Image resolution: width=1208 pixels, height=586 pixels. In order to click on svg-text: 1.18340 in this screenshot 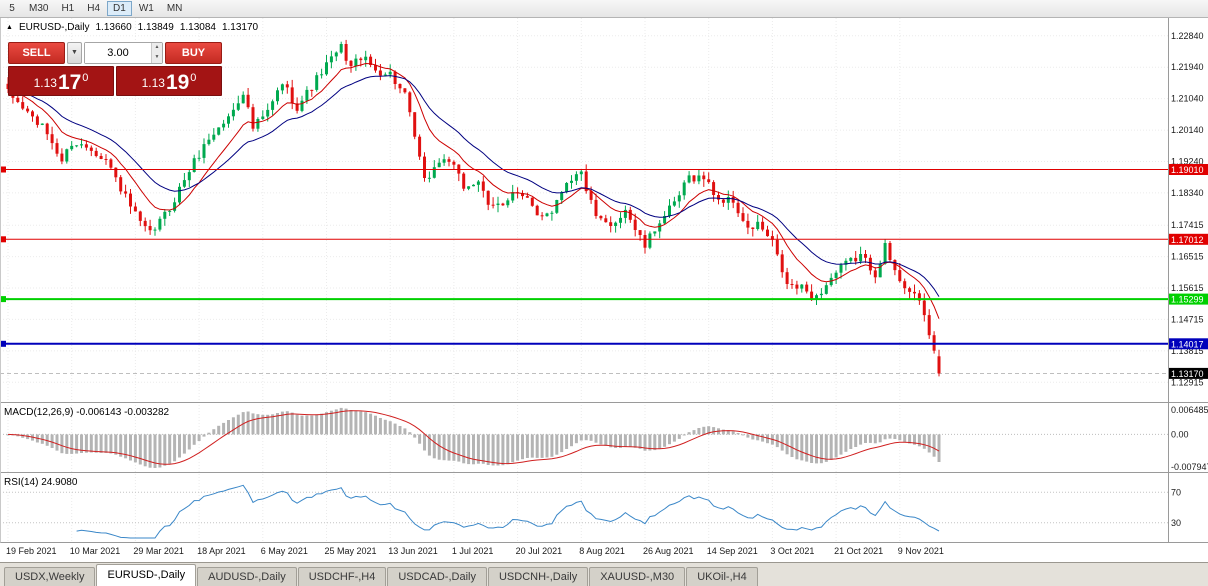, I will do `click(1187, 193)`.